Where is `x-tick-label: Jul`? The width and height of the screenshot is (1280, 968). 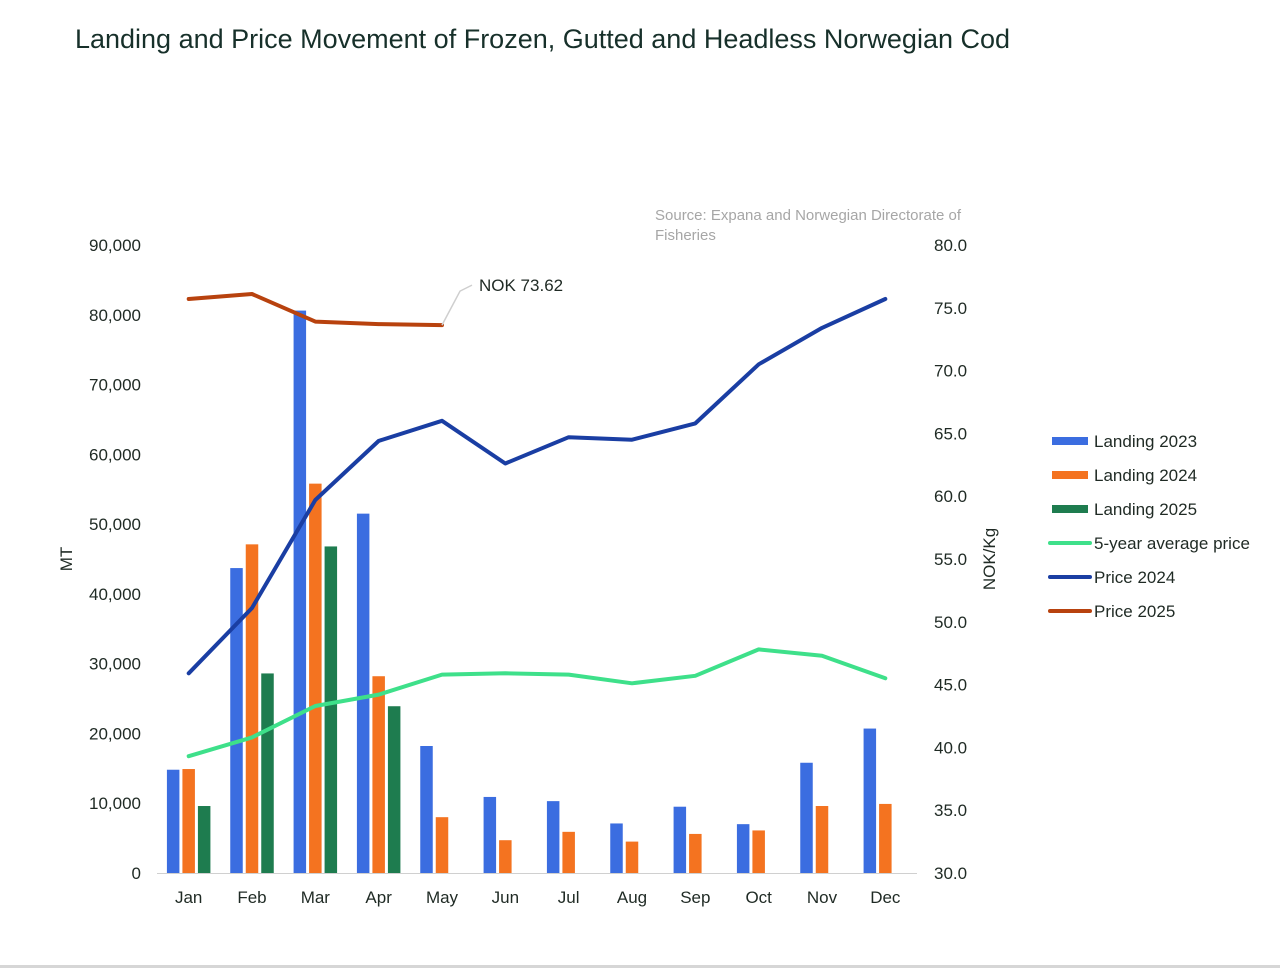 x-tick-label: Jul is located at coordinates (569, 897).